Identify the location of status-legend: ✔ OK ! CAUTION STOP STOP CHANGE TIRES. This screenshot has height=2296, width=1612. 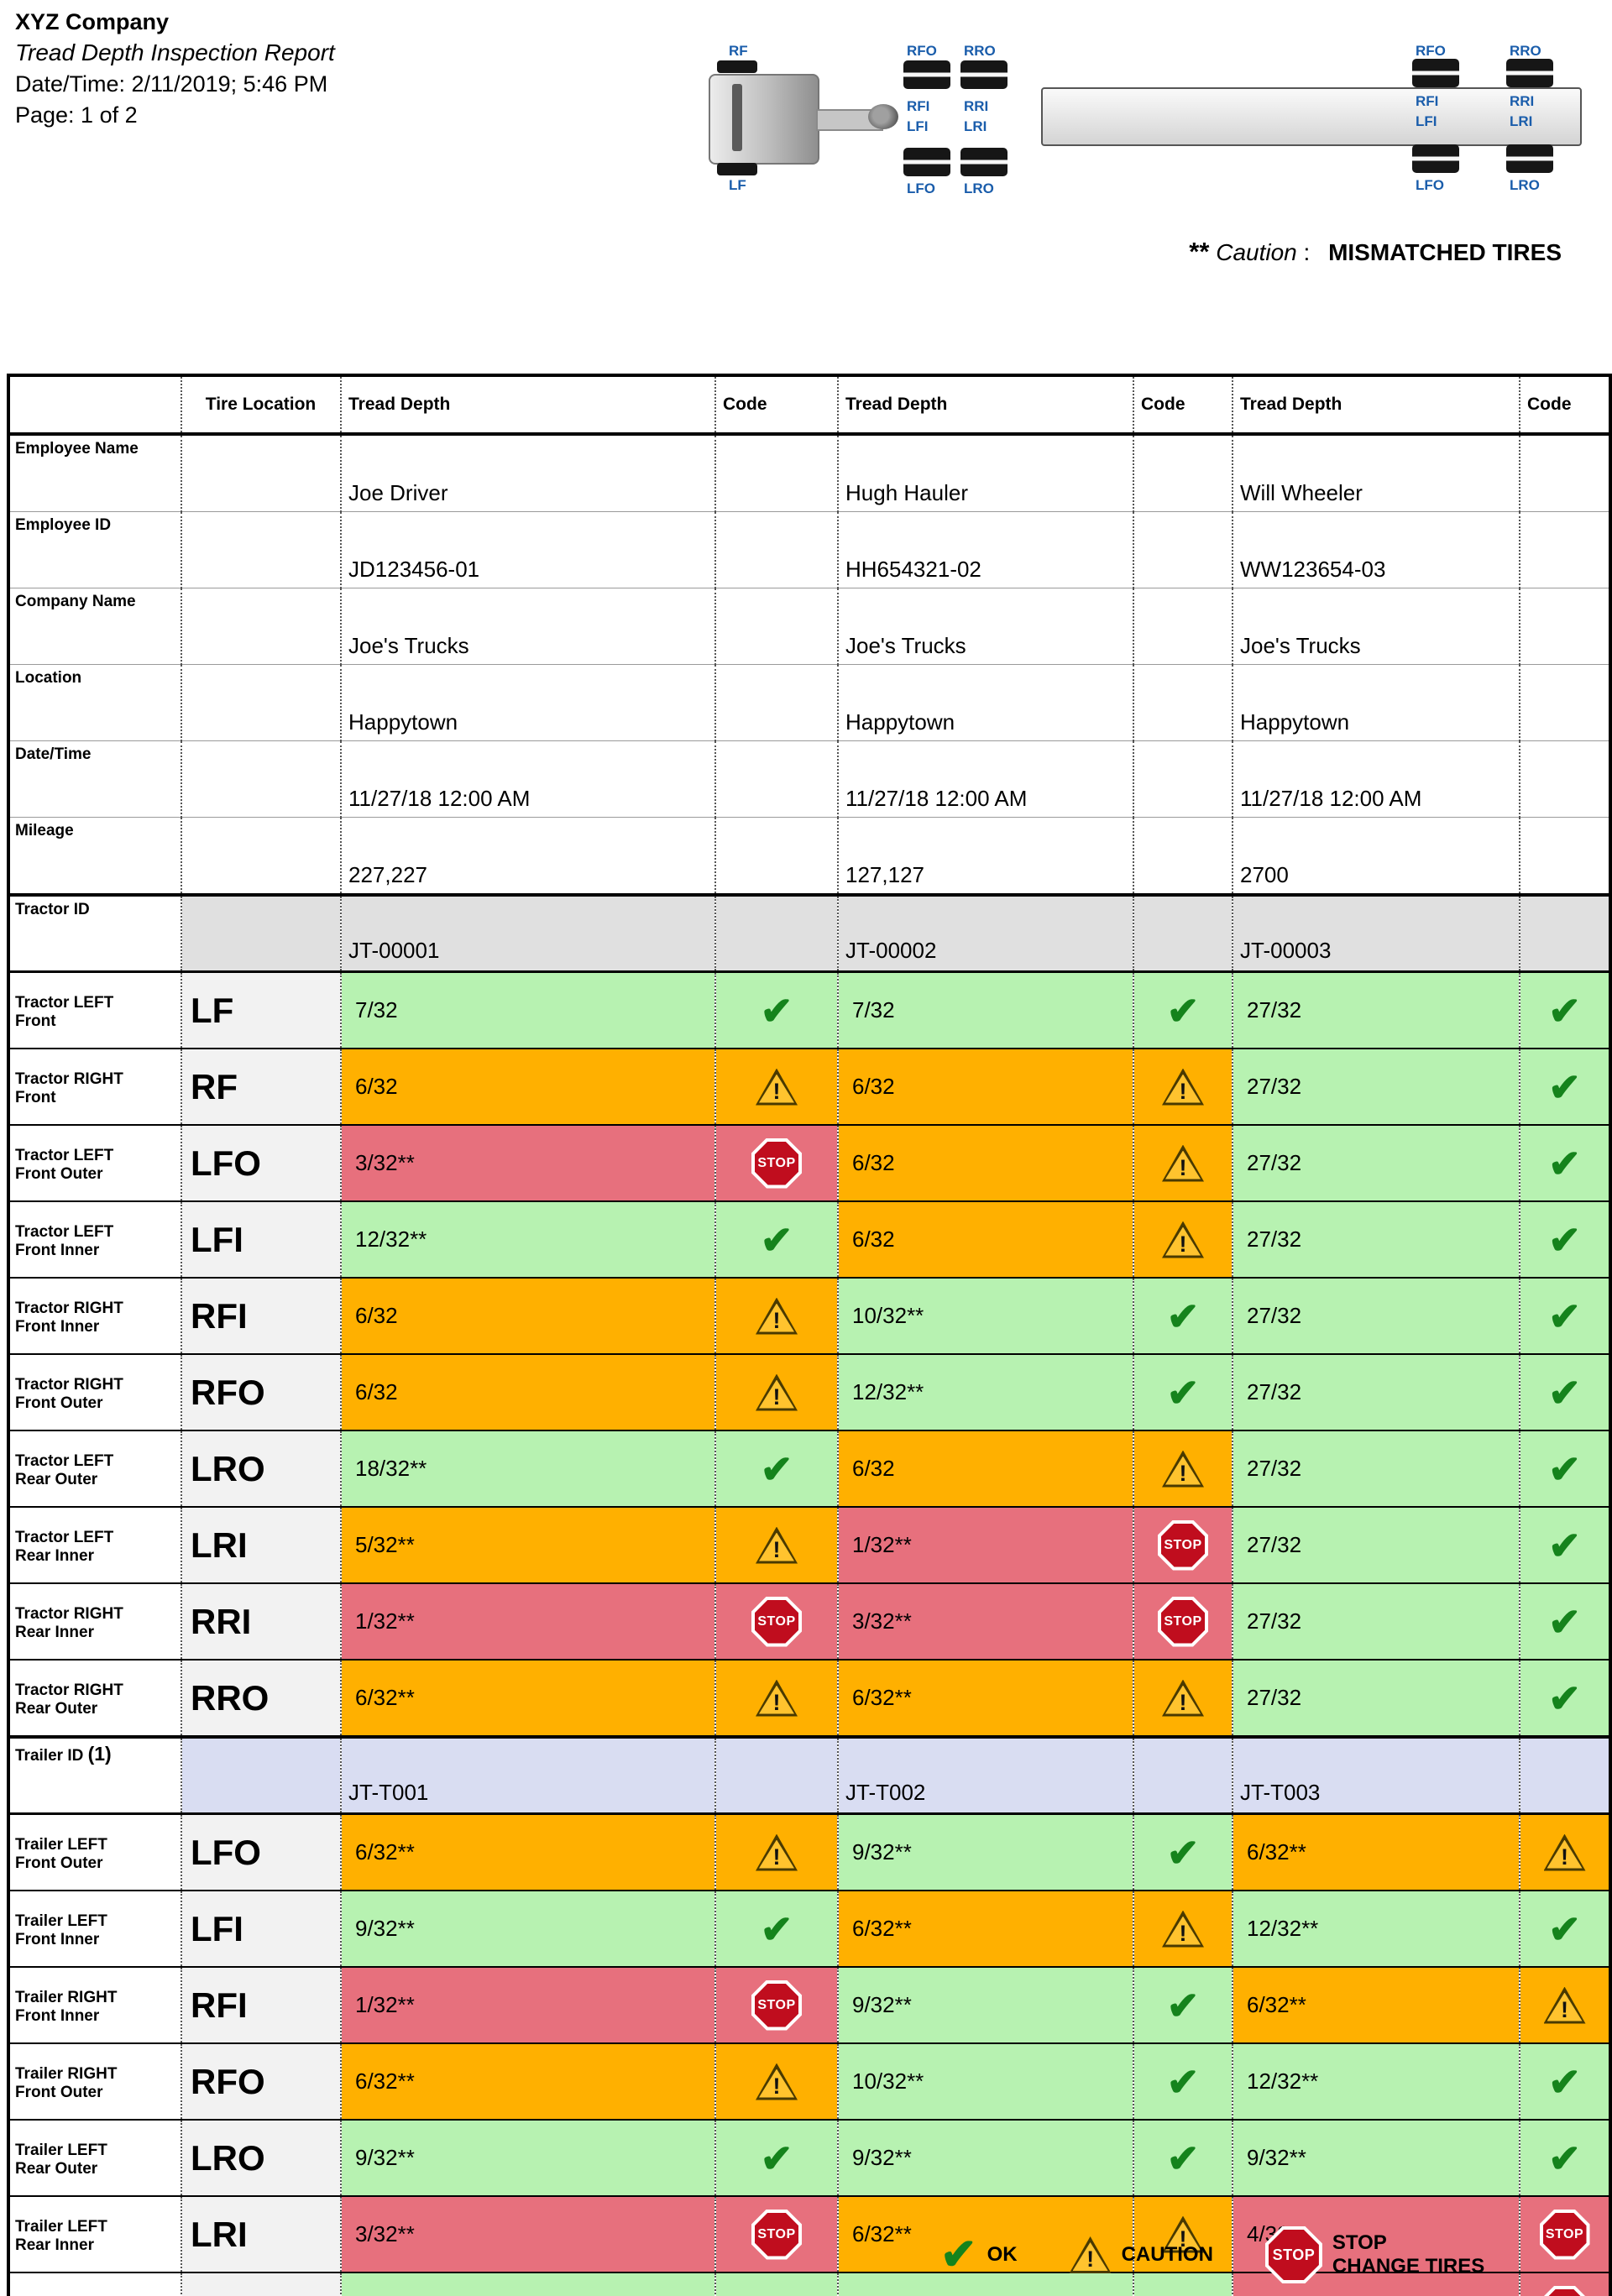
(1212, 2254).